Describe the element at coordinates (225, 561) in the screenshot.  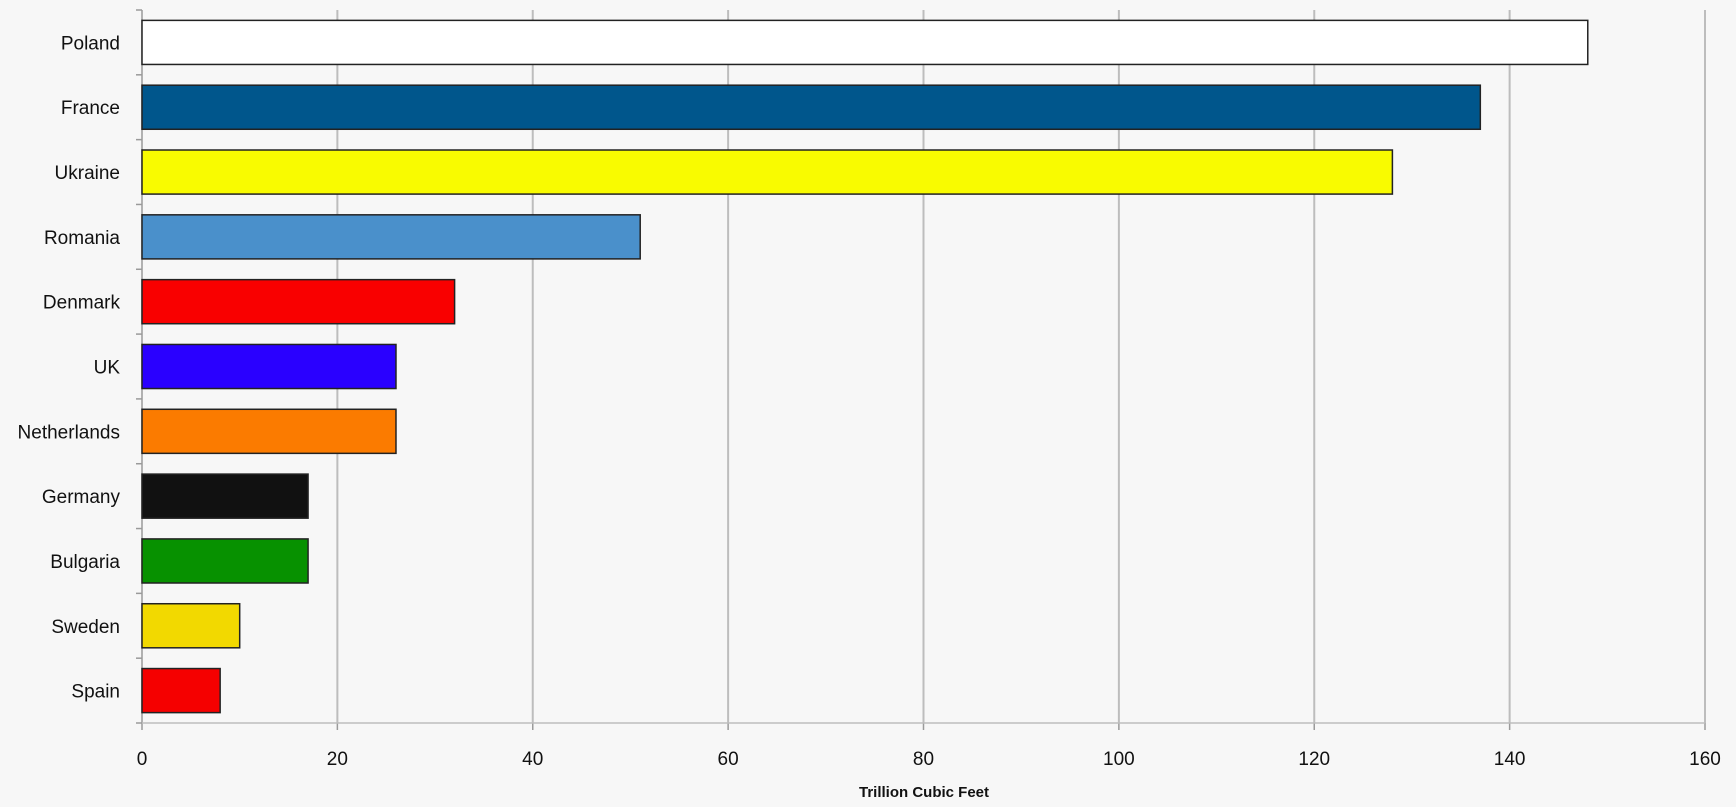
I see `bar-bulgaria` at that location.